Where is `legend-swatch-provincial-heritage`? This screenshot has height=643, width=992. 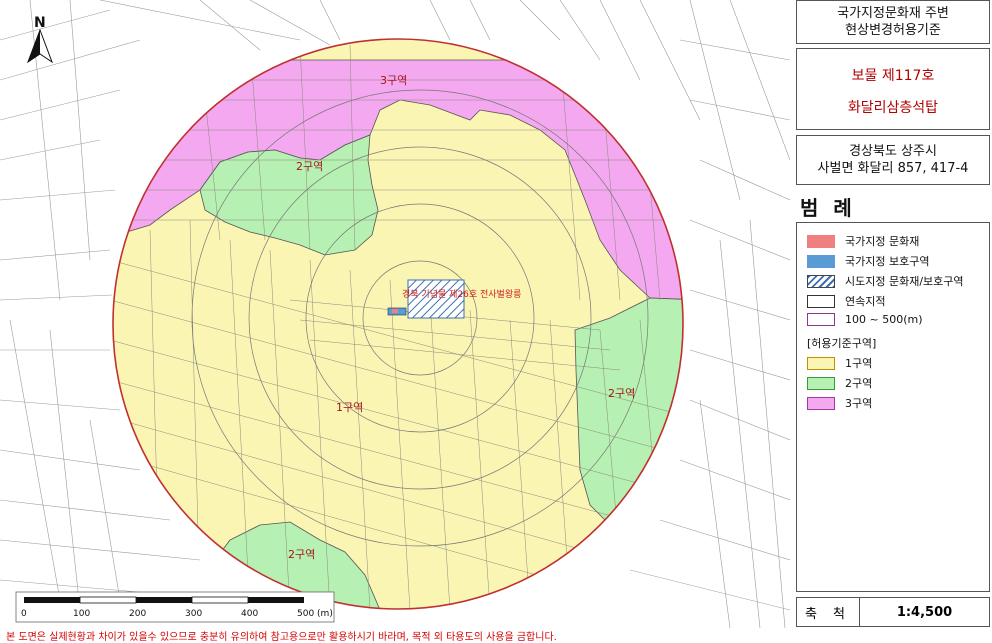 legend-swatch-provincial-heritage is located at coordinates (821, 281).